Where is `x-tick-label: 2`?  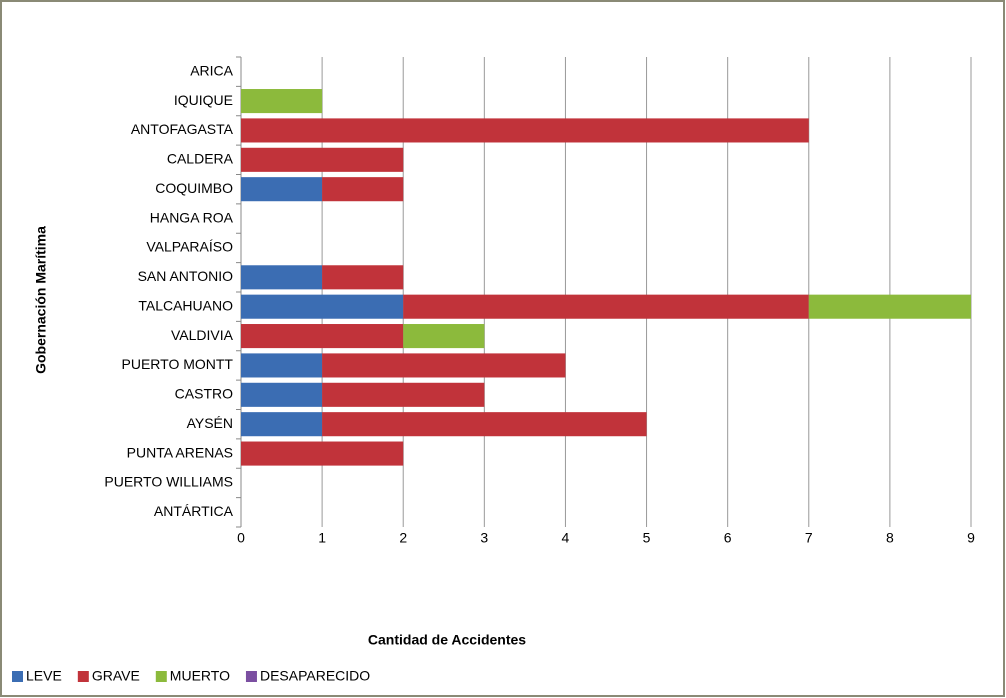
x-tick-label: 2 is located at coordinates (403, 538).